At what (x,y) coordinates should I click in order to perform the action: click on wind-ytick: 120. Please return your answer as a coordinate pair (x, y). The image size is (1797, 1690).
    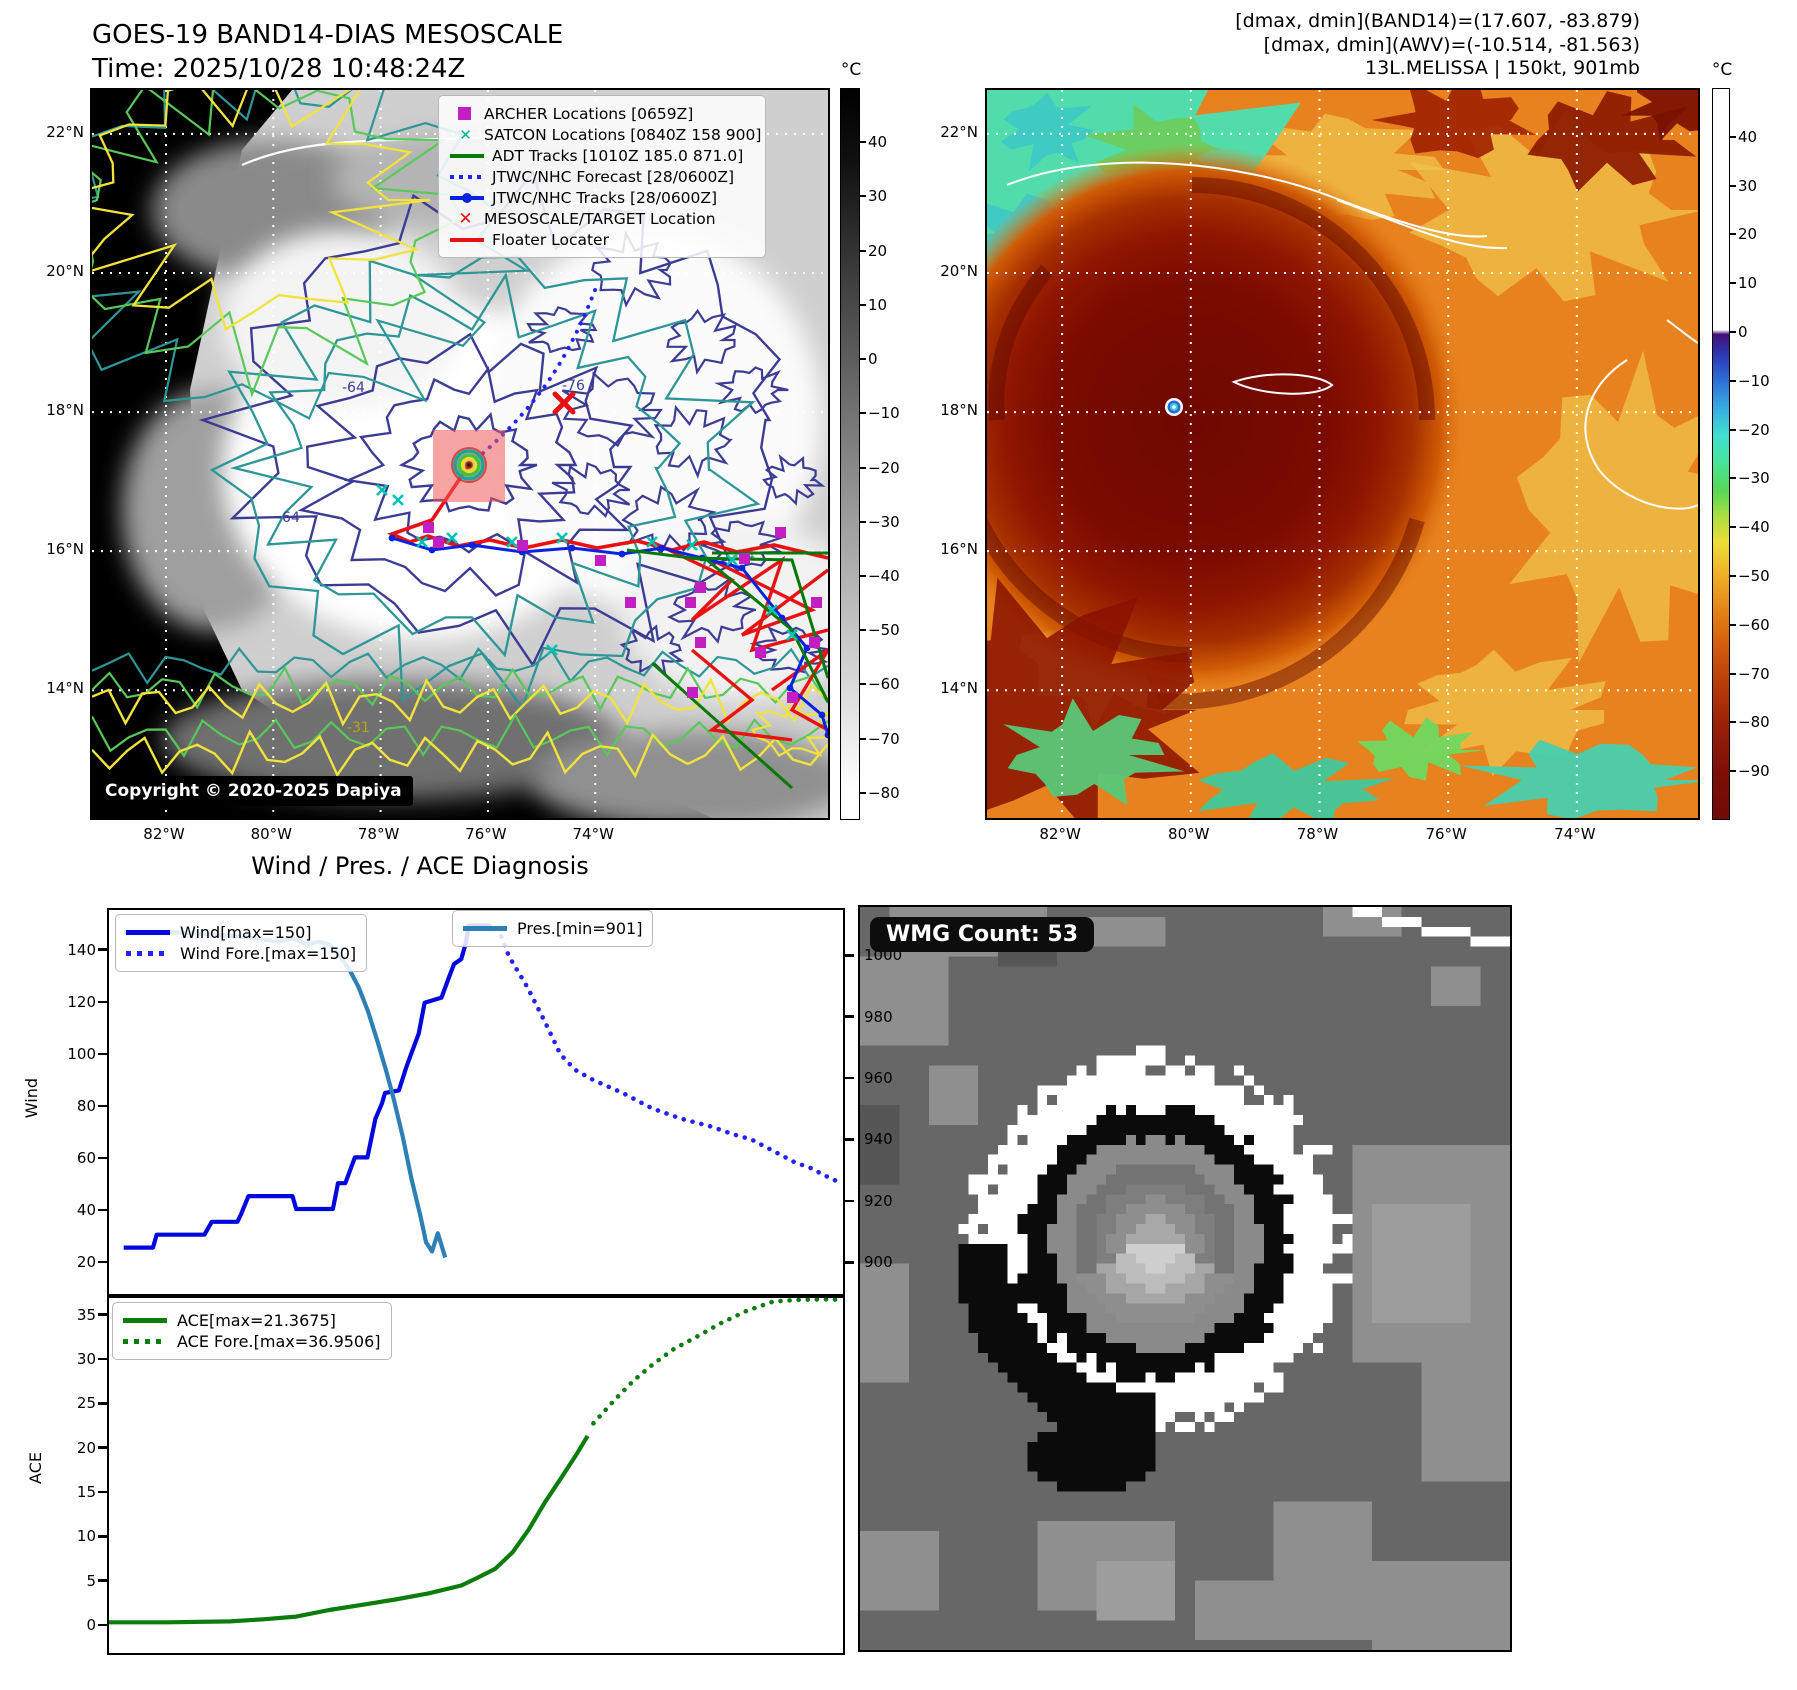
    Looking at the image, I should click on (81, 1001).